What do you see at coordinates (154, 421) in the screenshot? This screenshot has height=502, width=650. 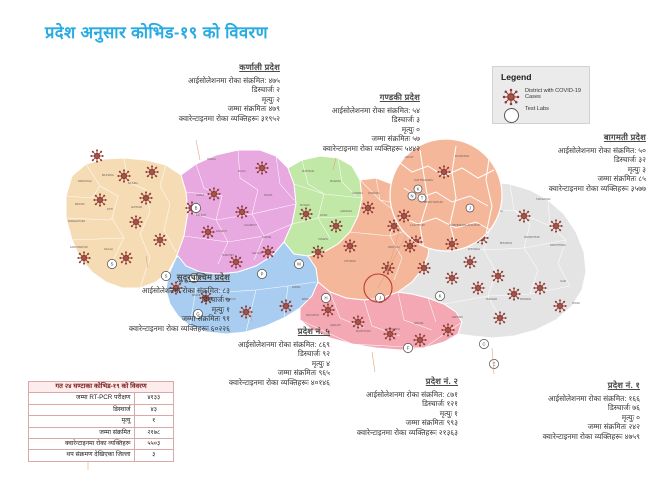 I see `row-value-death: १` at bounding box center [154, 421].